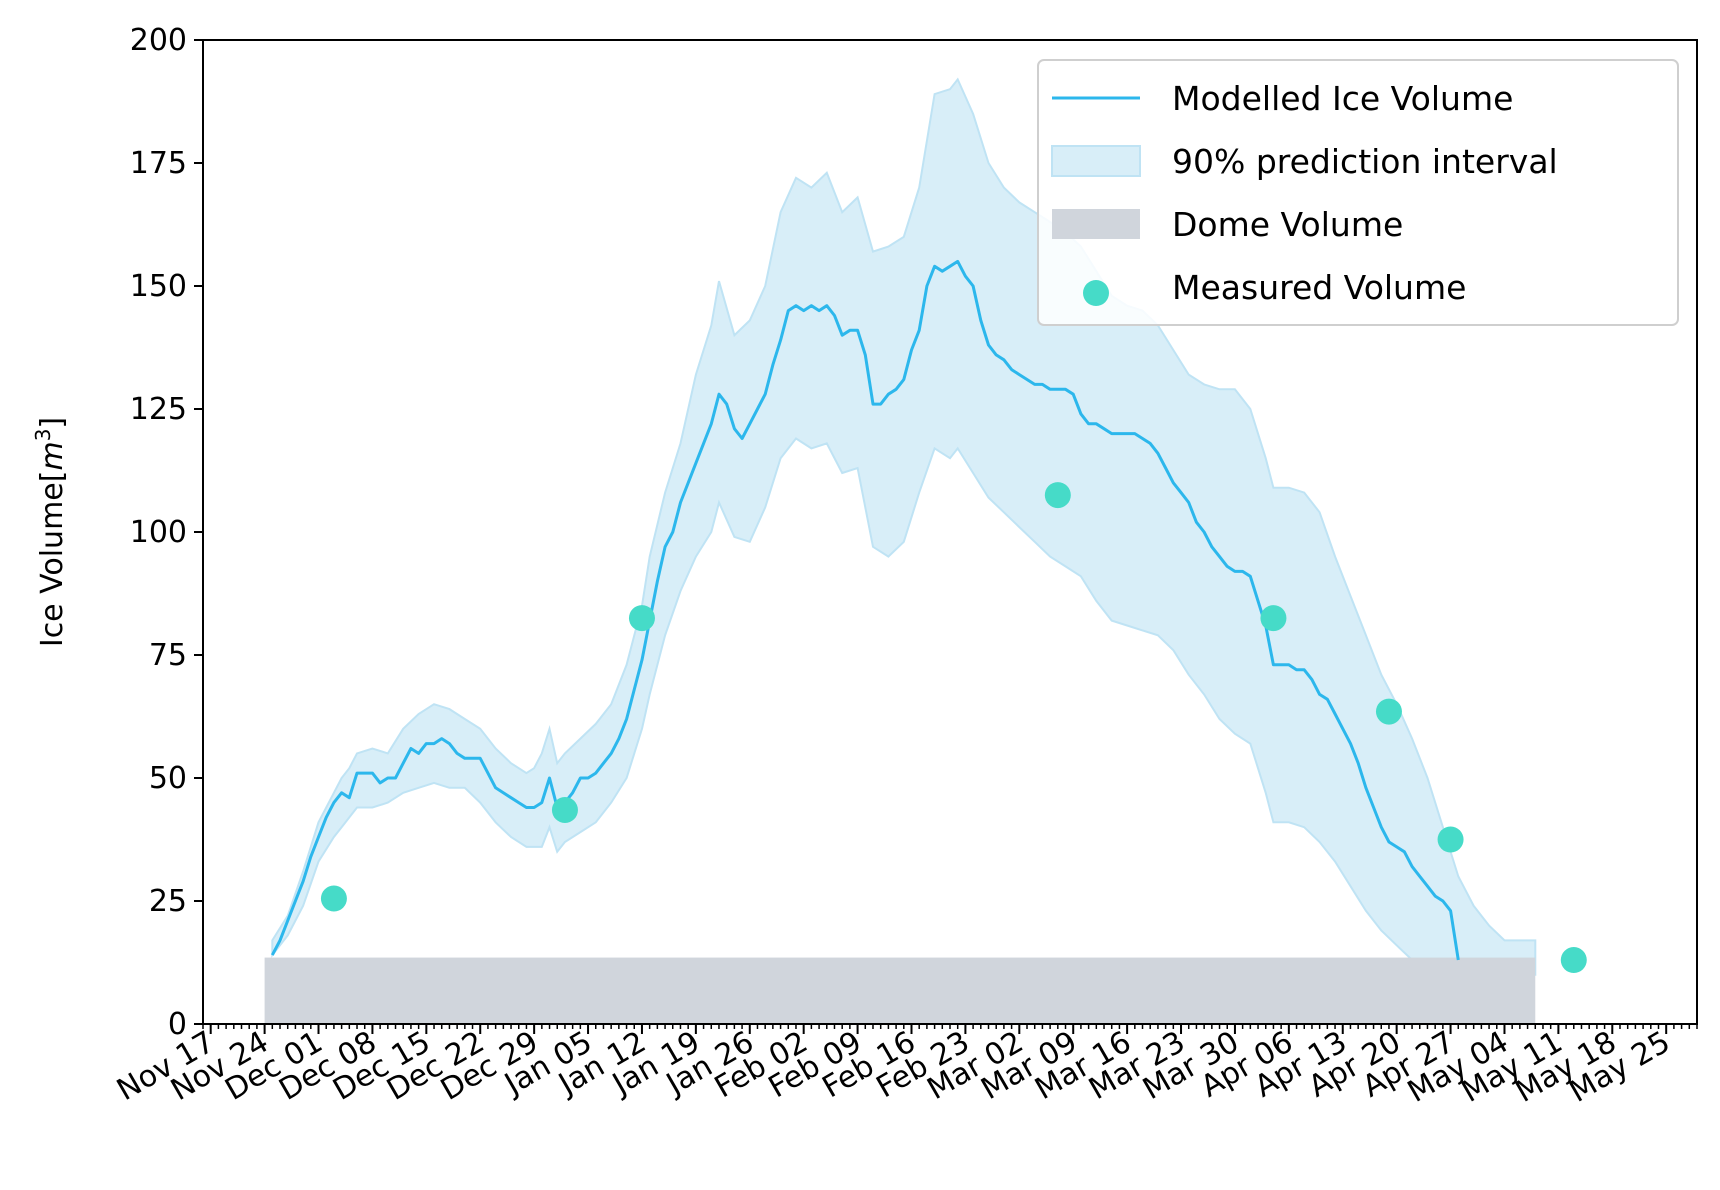  Describe the element at coordinates (177, 1024) in the screenshot. I see `y-tick-label: 0` at that location.